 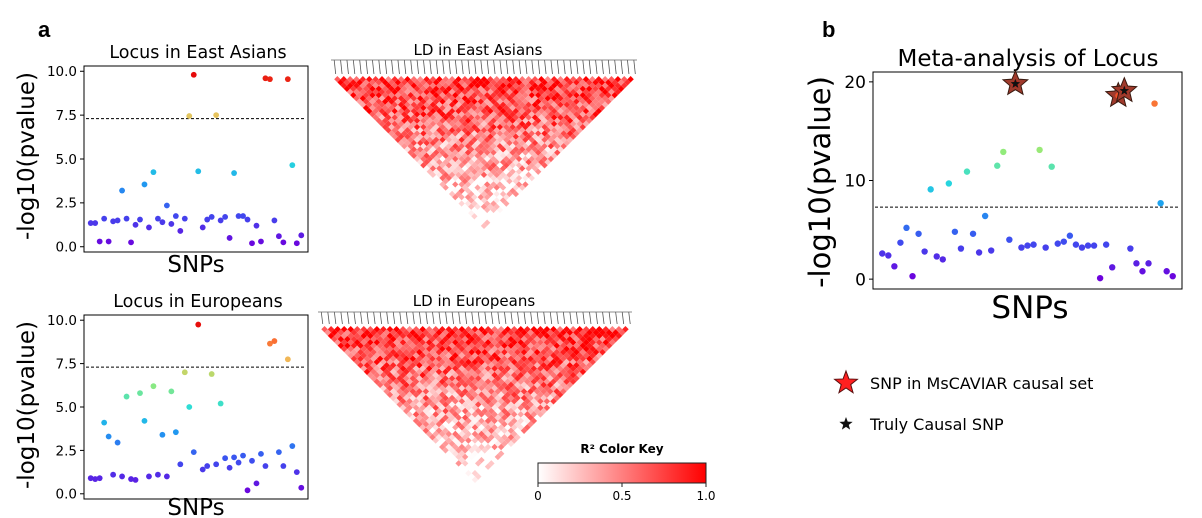 What do you see at coordinates (621, 496) in the screenshot?
I see `color-key-tick: 0.5` at bounding box center [621, 496].